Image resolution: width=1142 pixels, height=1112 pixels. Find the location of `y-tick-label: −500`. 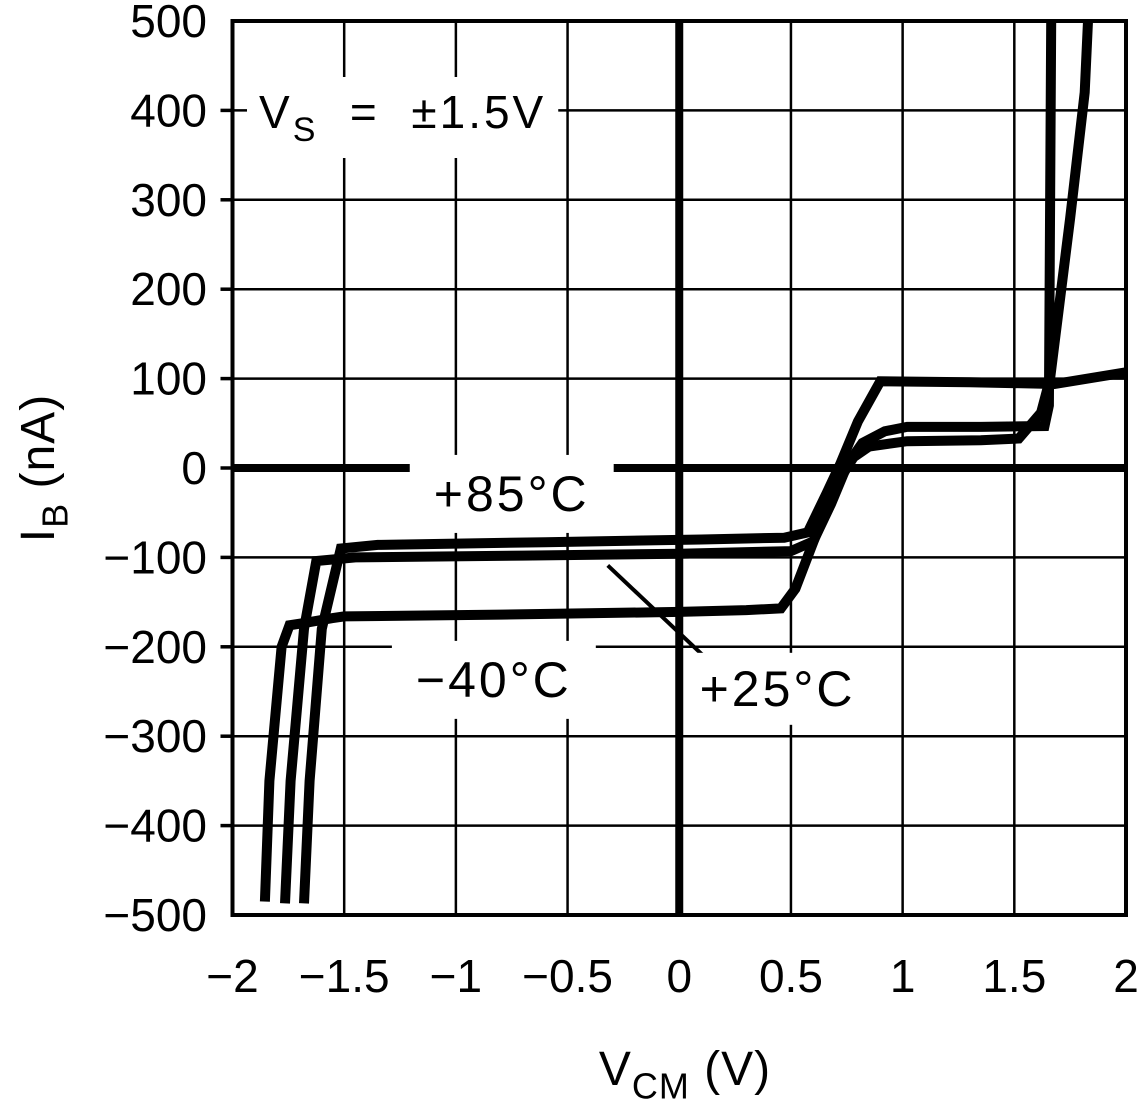

y-tick-label: −500 is located at coordinates (155, 915).